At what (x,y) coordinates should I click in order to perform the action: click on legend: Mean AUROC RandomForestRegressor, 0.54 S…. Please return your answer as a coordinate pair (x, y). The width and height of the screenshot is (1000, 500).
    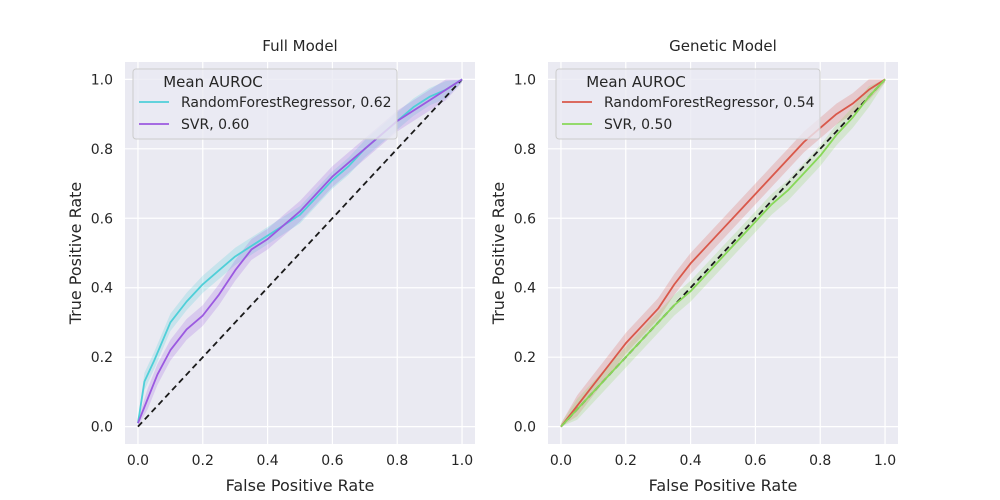
    Looking at the image, I should click on (688, 104).